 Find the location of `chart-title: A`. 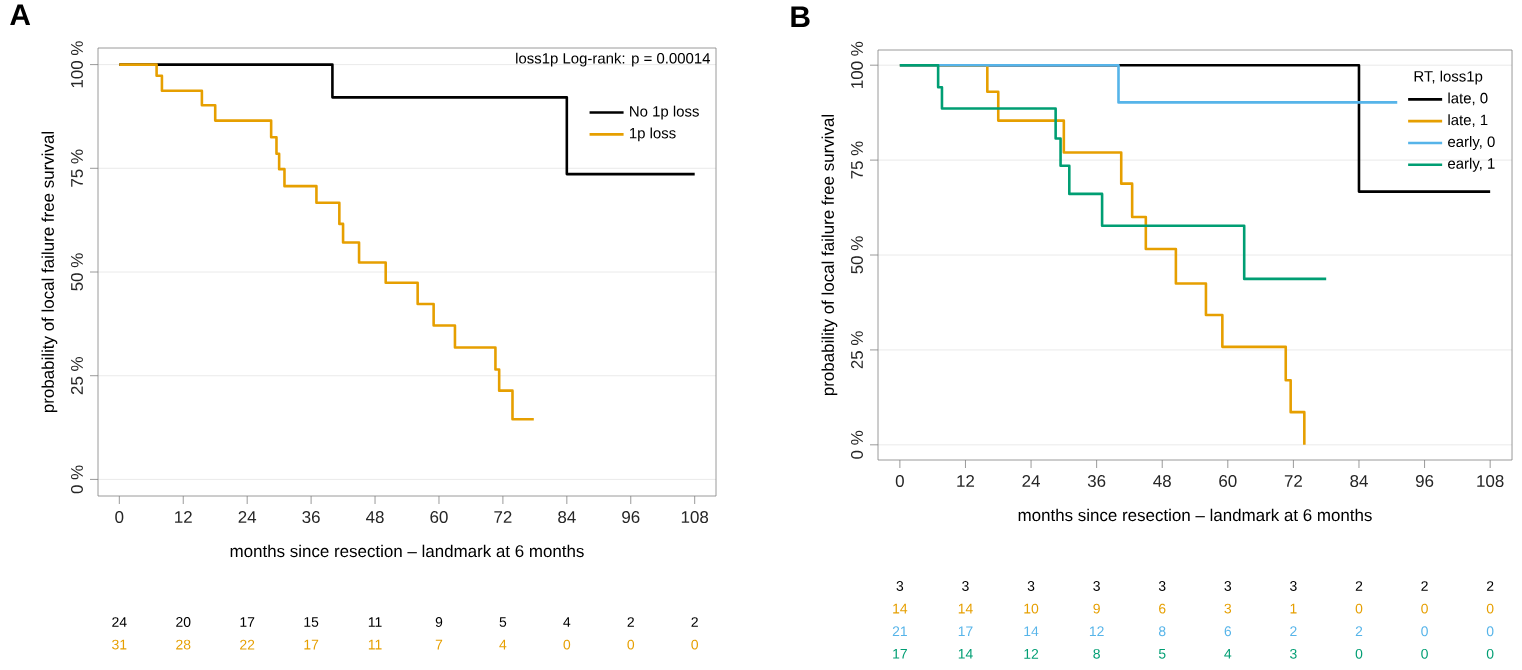

chart-title: A is located at coordinates (20, 14).